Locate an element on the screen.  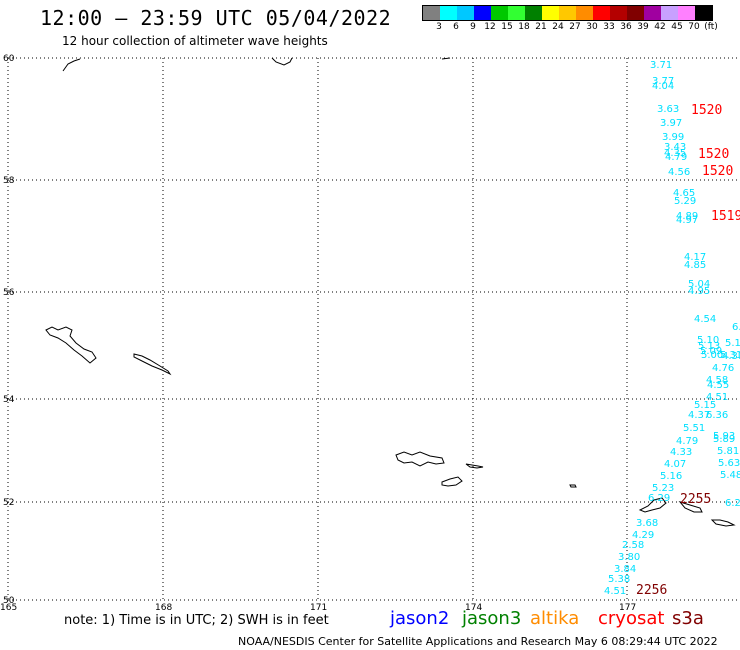
legend-label: 27 is located at coordinates (575, 27).